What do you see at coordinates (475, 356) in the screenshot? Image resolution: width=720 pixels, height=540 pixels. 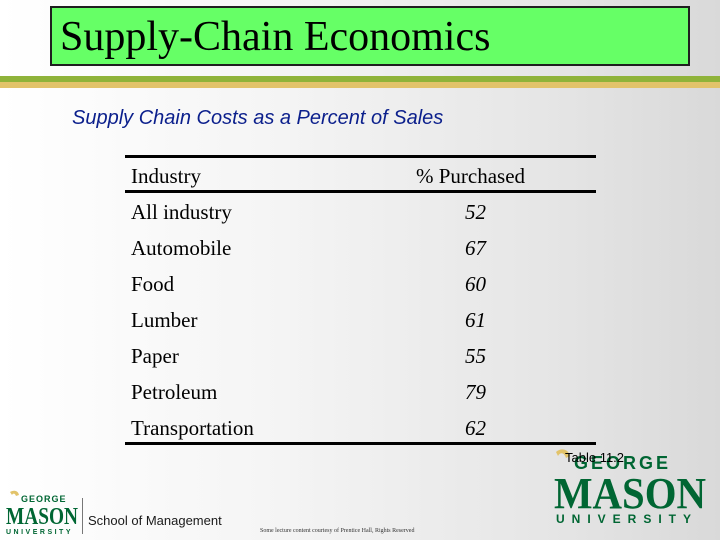 I see `row-value: 55` at bounding box center [475, 356].